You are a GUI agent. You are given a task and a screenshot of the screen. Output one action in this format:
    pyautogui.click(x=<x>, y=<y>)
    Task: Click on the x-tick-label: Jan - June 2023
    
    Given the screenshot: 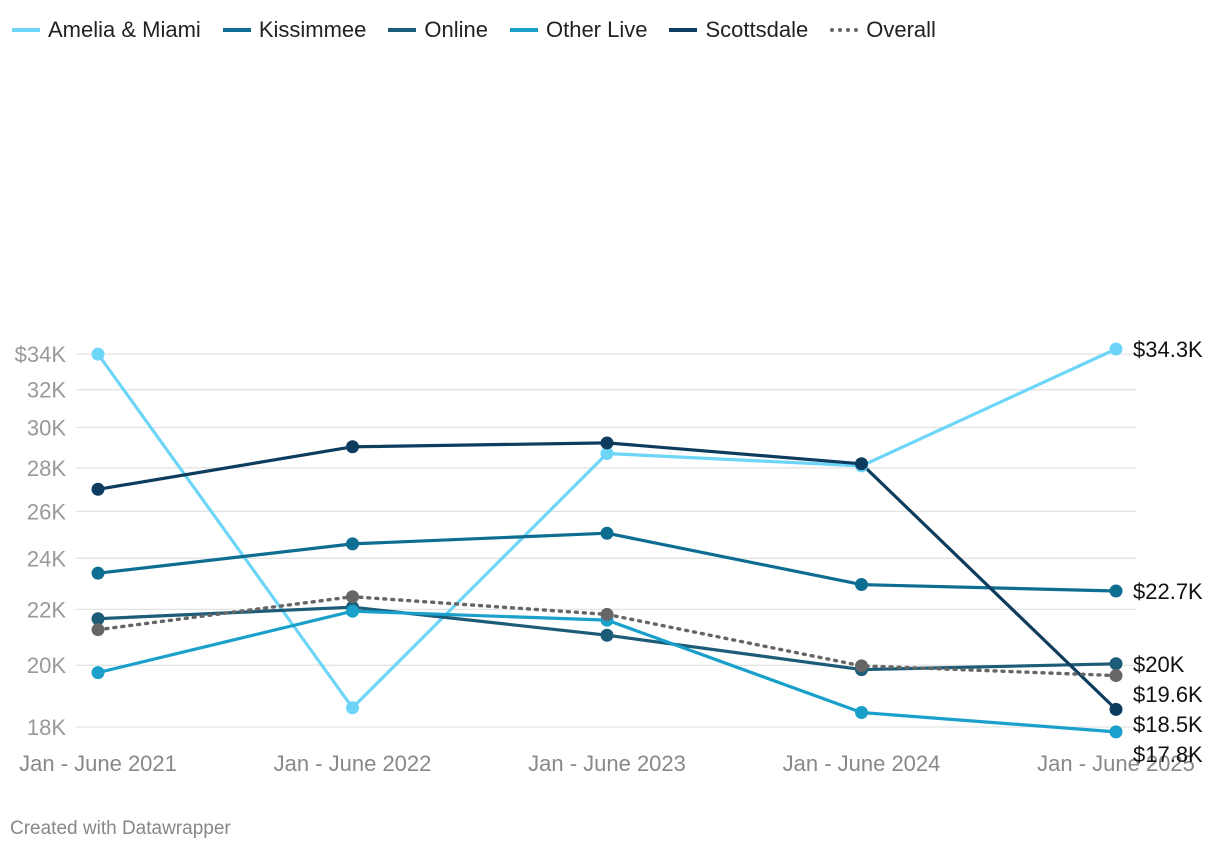 What is the action you would take?
    pyautogui.click(x=607, y=763)
    